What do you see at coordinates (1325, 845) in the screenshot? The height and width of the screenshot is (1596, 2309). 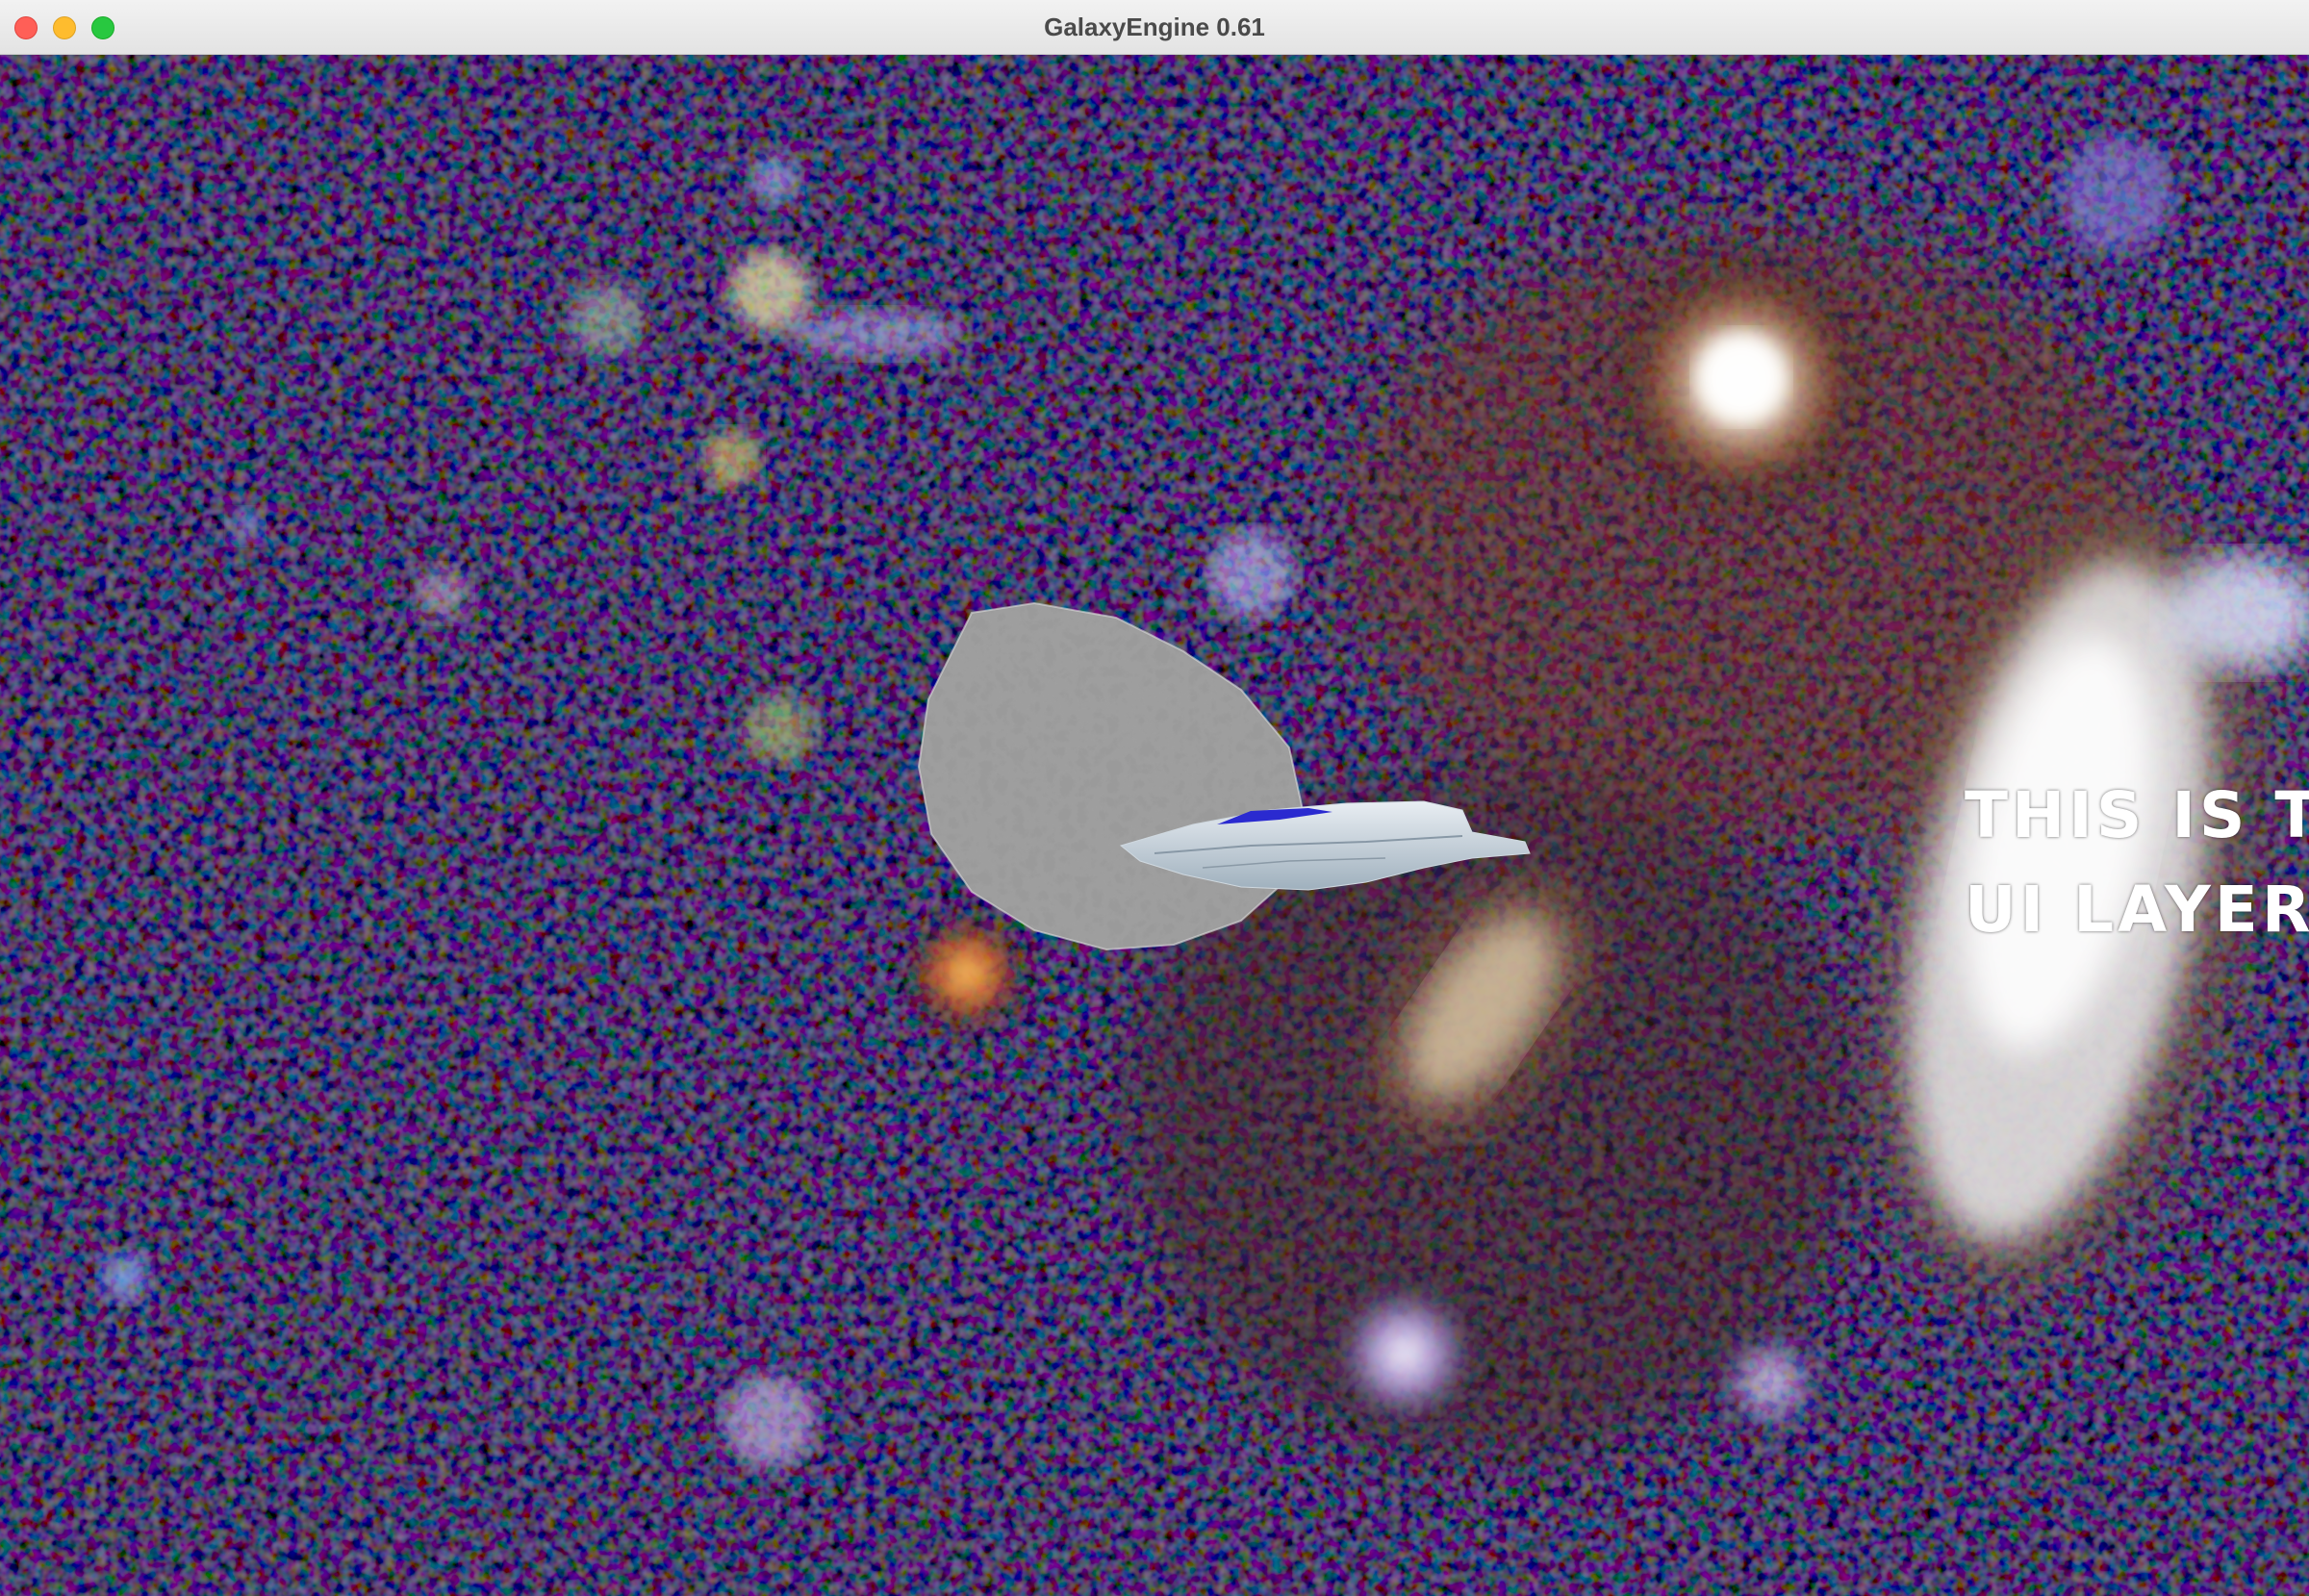 I see `spaceship` at bounding box center [1325, 845].